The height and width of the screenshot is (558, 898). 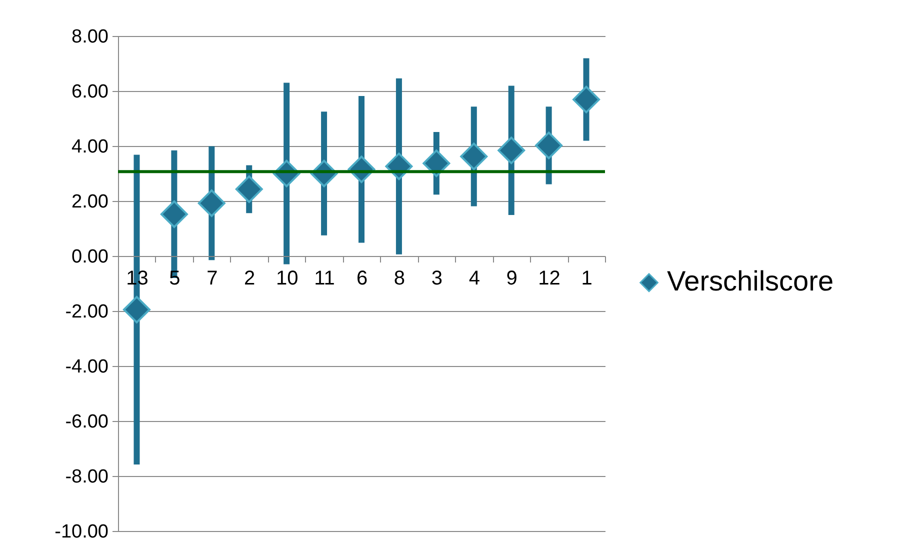 I want to click on x-tick-label: 11, so click(x=324, y=279).